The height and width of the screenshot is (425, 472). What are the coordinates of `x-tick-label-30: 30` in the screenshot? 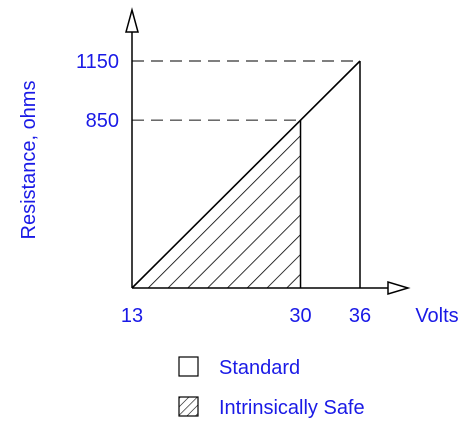 It's located at (300, 316).